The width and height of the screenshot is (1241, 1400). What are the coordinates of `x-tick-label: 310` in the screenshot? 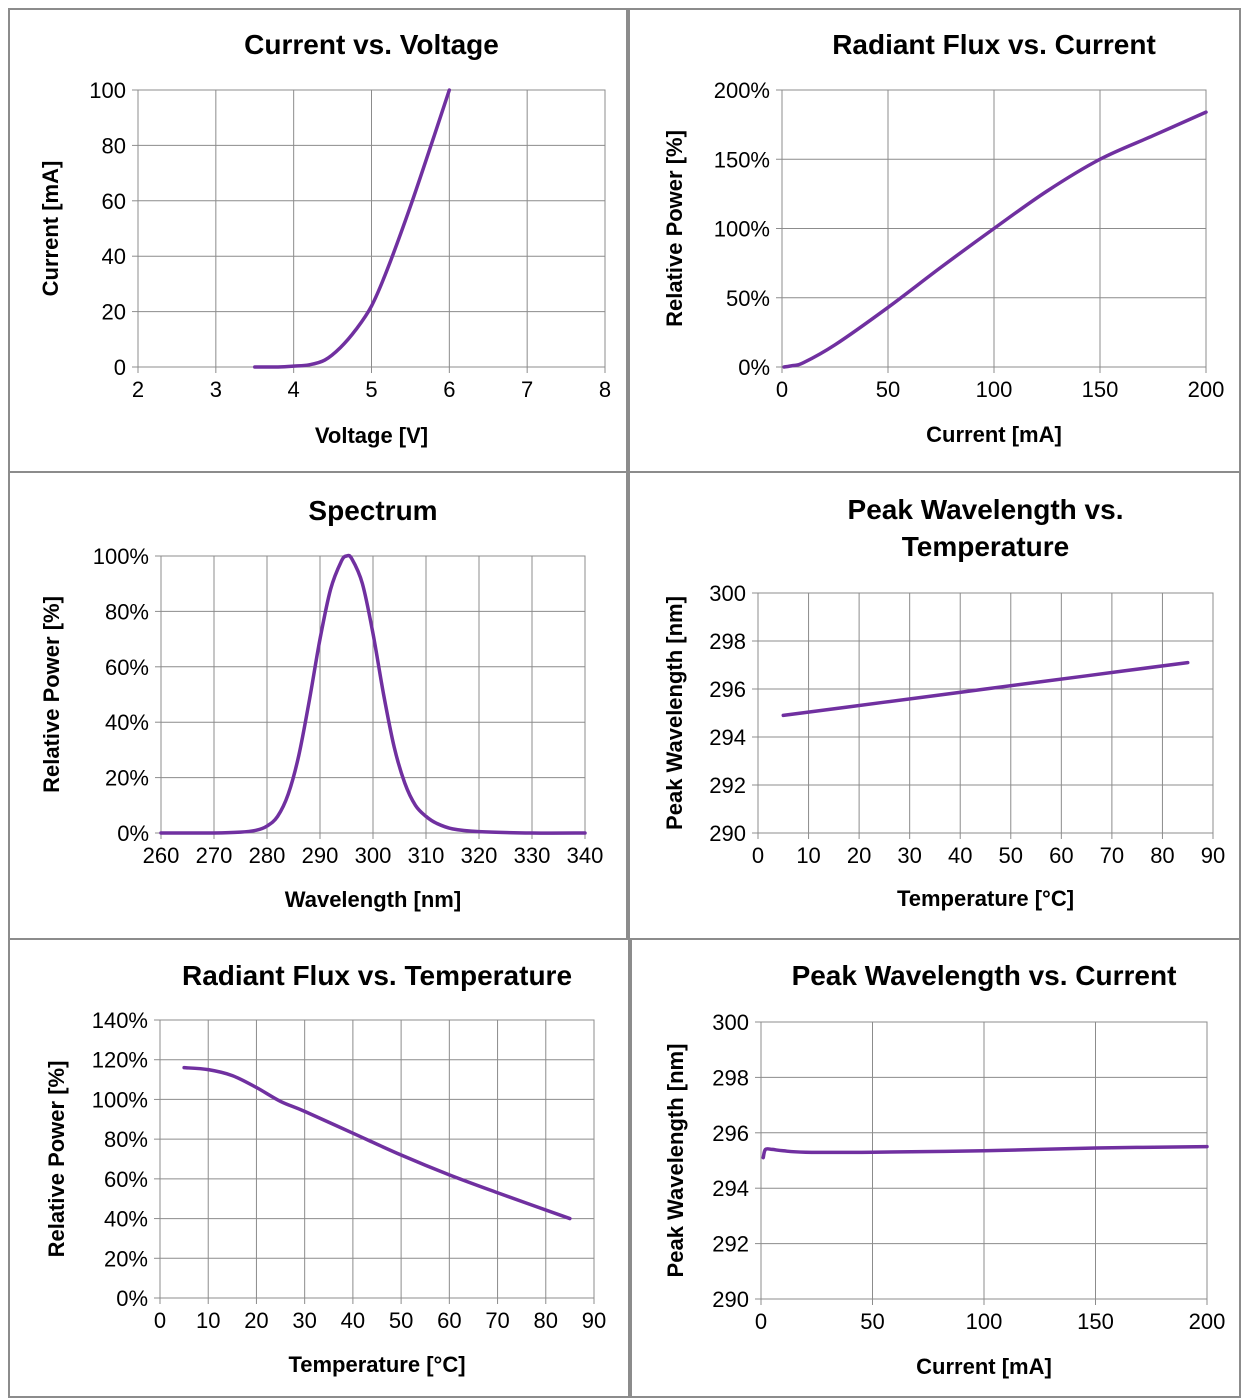 It's located at (426, 855).